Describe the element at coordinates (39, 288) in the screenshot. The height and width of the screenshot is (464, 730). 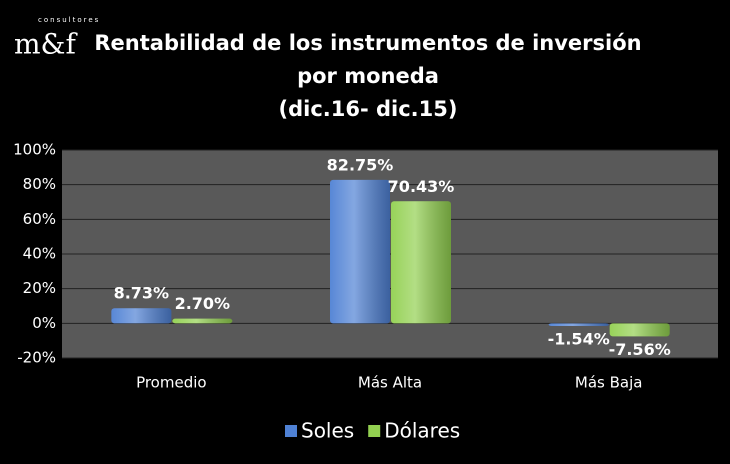
I see `y-tick-label: 20%` at that location.